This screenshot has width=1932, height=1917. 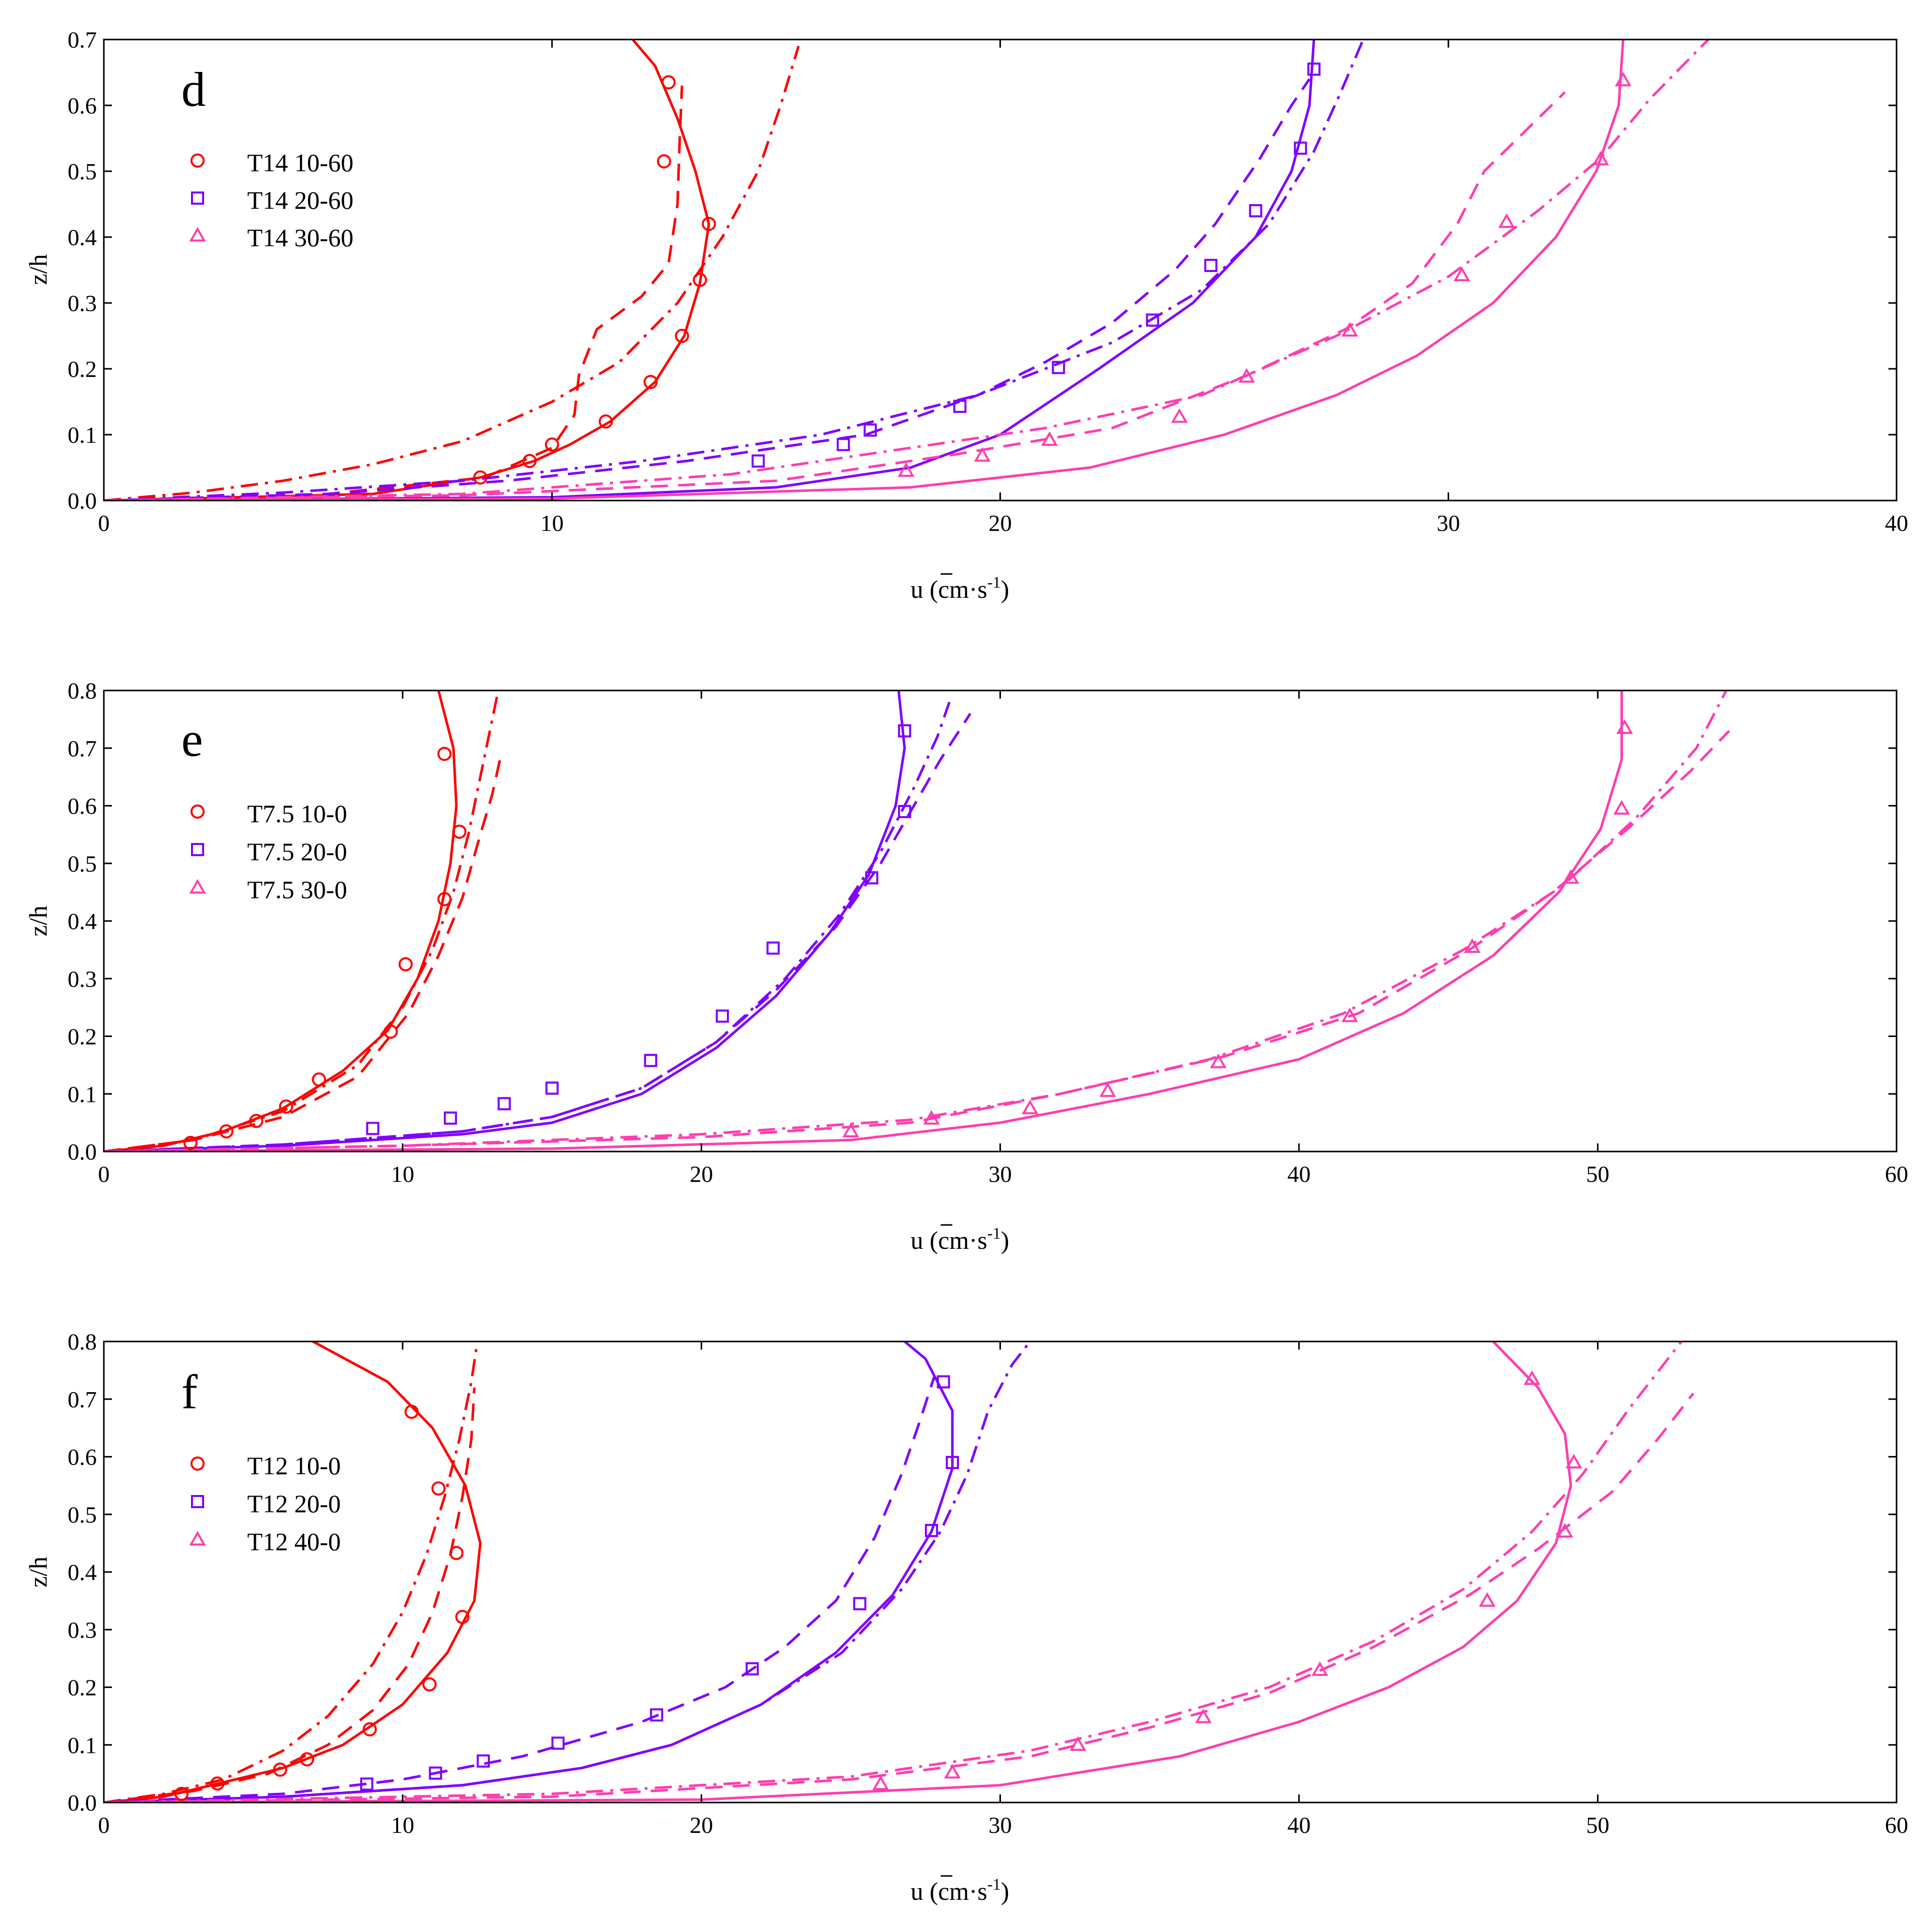 What do you see at coordinates (529, 1572) in the screenshot?
I see `series-2-solid-line` at bounding box center [529, 1572].